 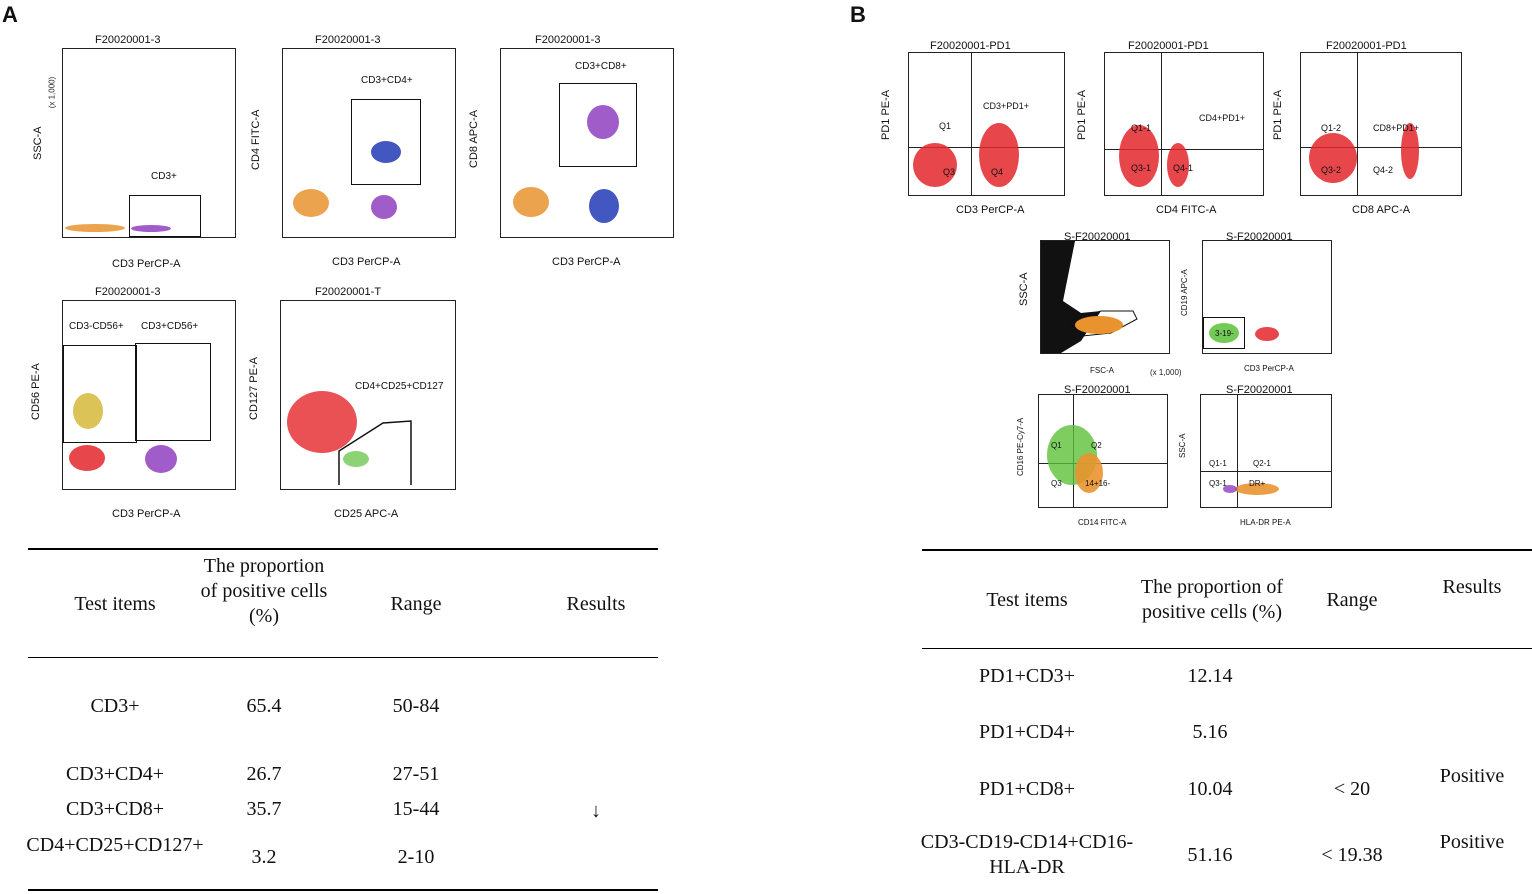 I want to click on y-axis-label: CD4 FITC-A, so click(x=256, y=140).